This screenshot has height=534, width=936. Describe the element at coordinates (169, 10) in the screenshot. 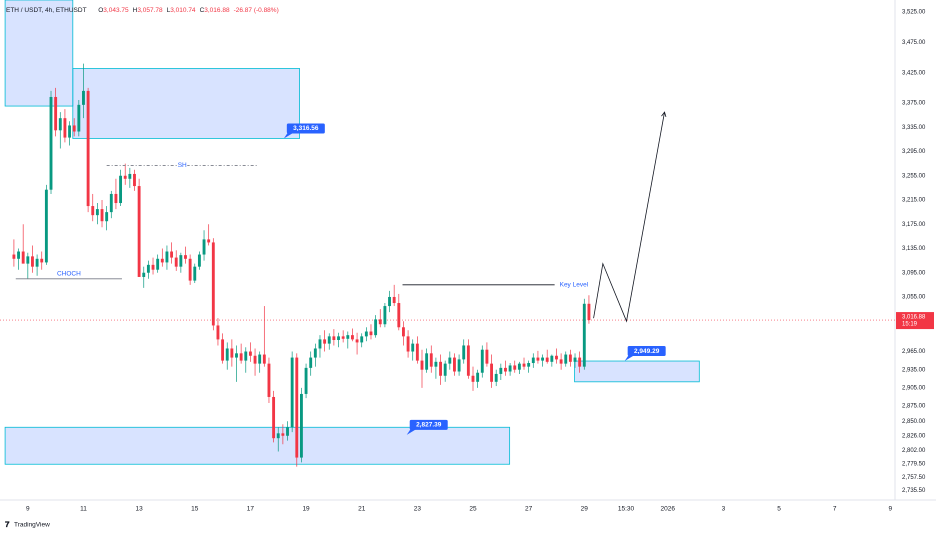

I see `ohlc-key: L` at that location.